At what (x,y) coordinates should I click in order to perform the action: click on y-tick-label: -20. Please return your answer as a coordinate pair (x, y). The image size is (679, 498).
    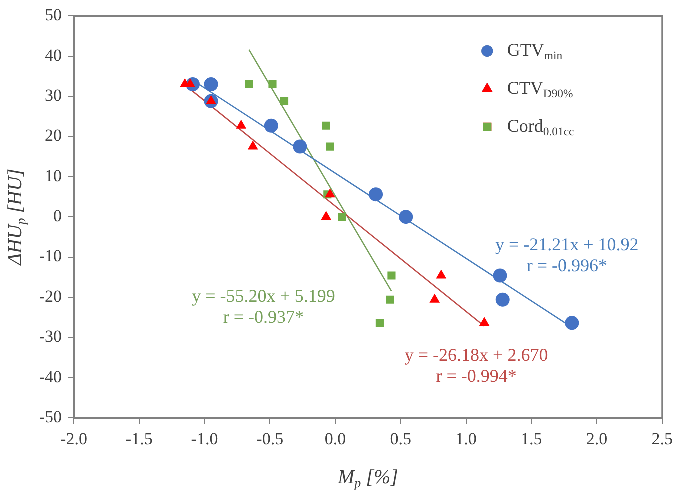
    Looking at the image, I should click on (50, 296).